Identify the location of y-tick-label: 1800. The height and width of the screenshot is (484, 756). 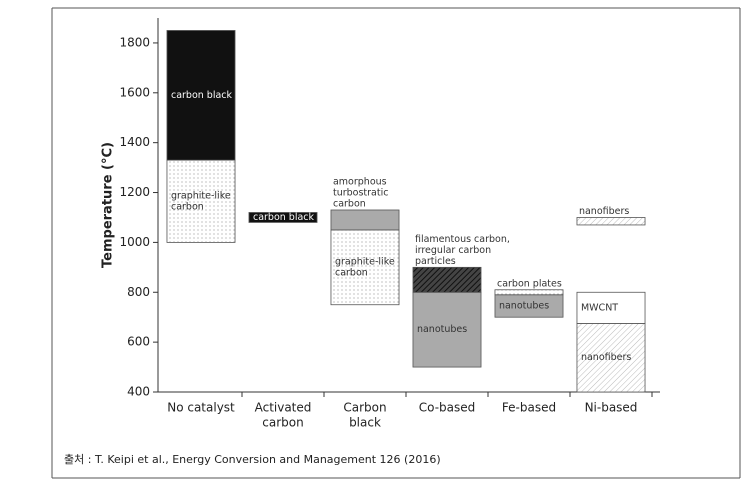
(134, 42).